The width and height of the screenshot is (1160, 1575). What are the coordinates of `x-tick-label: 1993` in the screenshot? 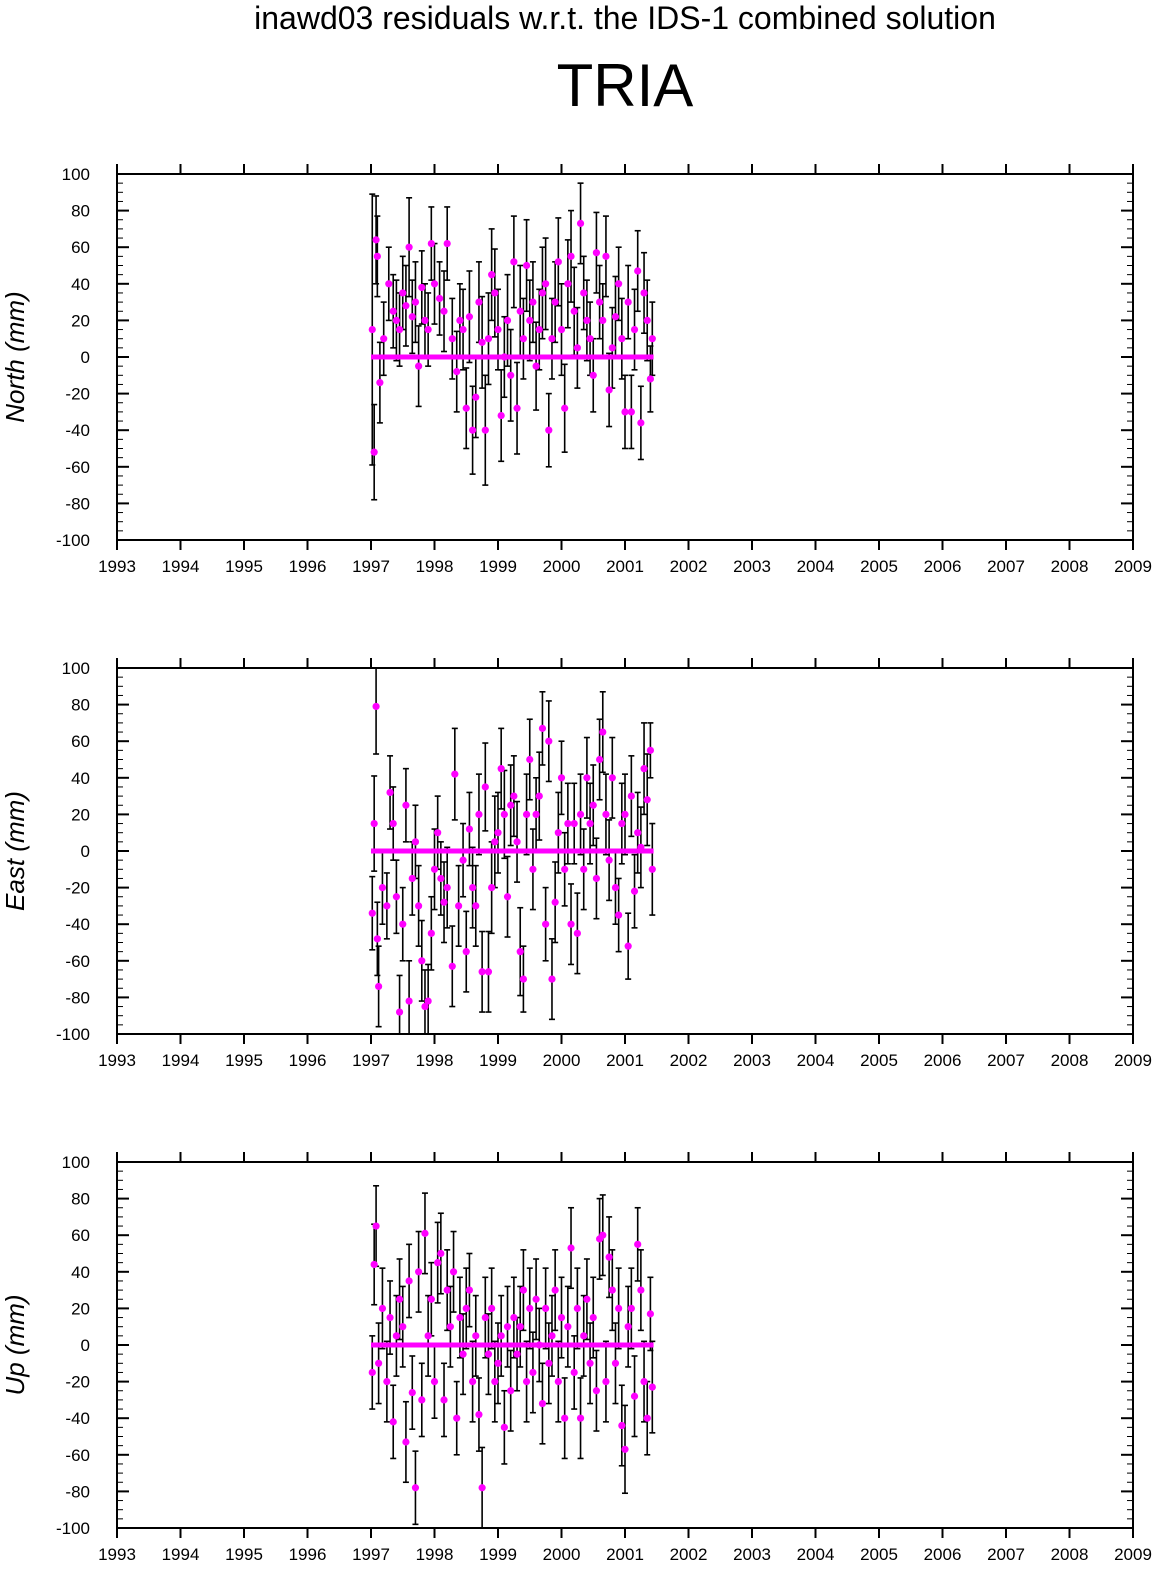 It's located at (117, 1554).